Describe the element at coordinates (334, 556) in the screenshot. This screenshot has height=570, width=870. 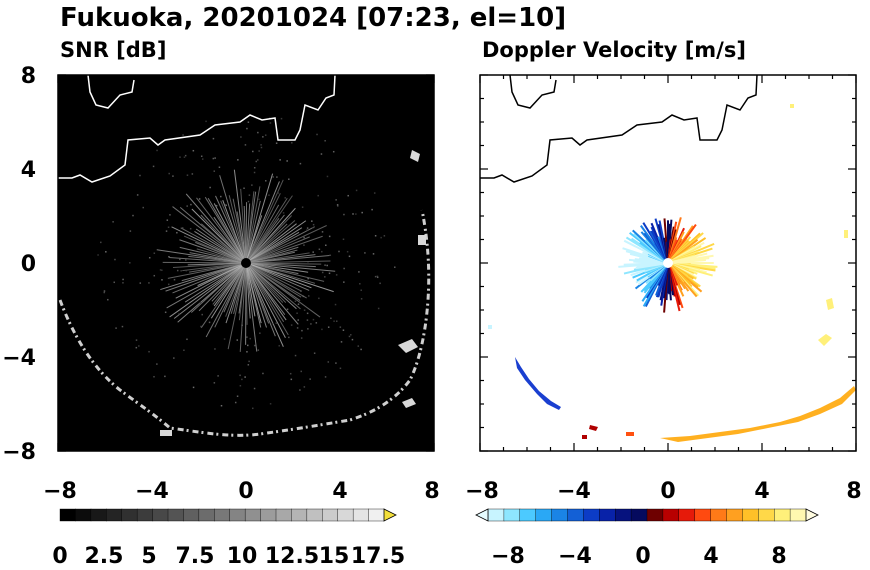
I see `snr-cb-tick-6: 15` at that location.